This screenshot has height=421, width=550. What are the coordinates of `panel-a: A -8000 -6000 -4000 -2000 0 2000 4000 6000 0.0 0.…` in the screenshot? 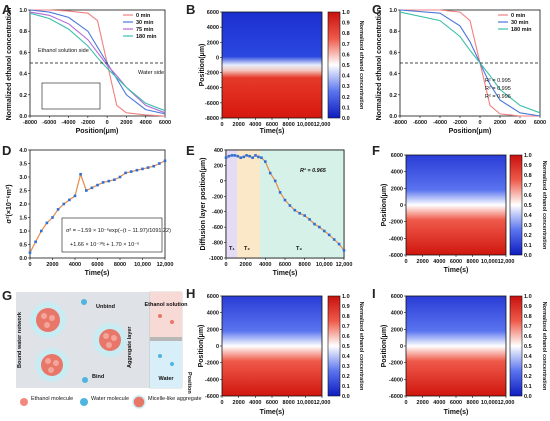 It's located at (86, 68).